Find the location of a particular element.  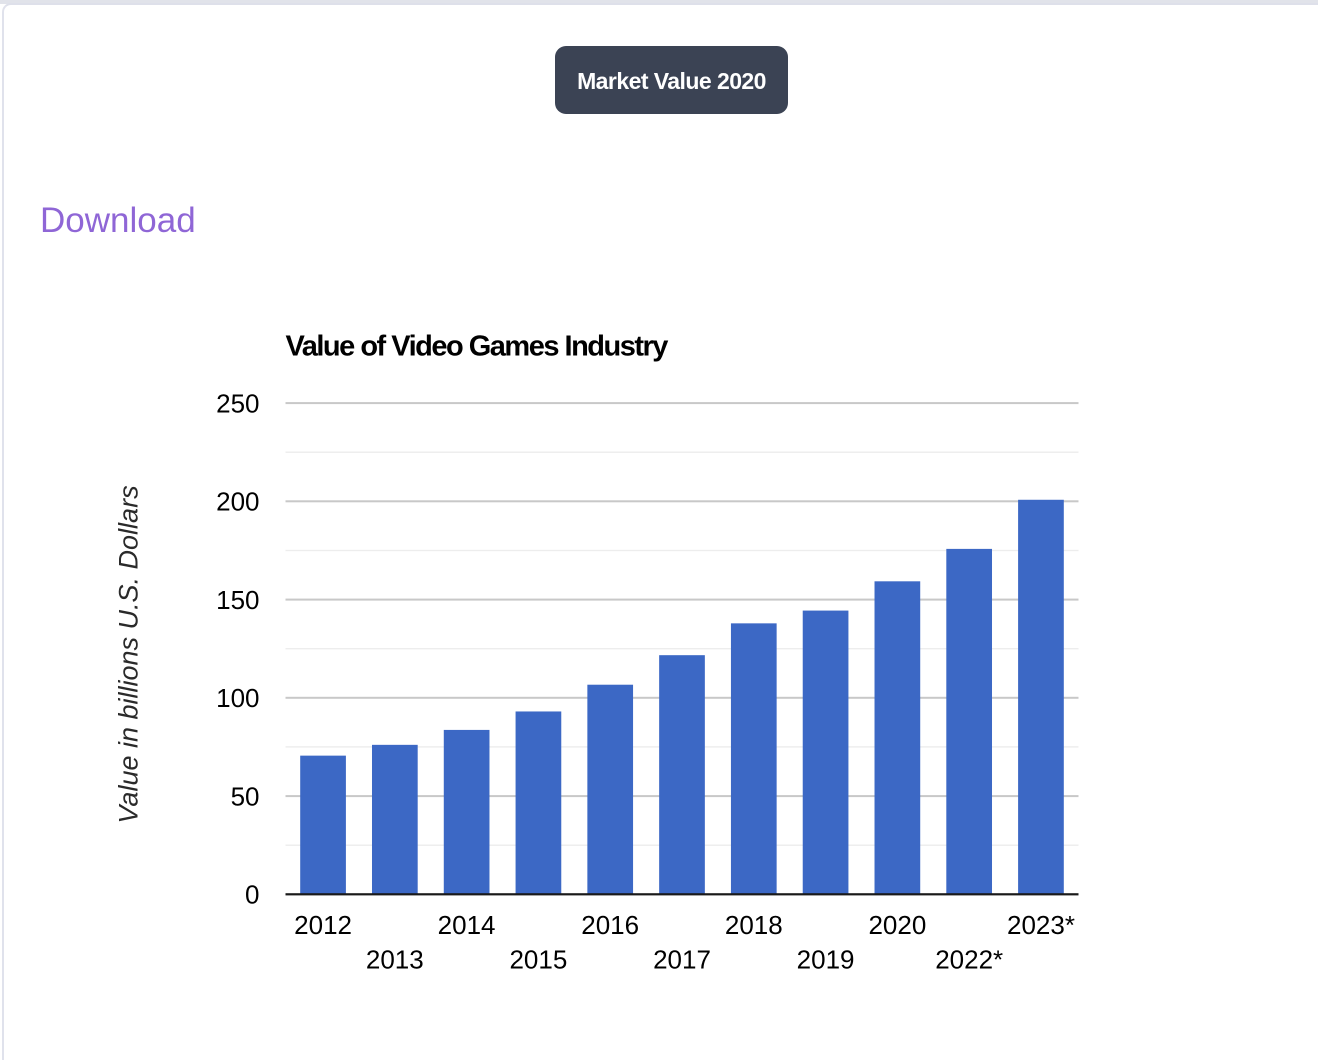

svg-text: 100 is located at coordinates (237, 698).